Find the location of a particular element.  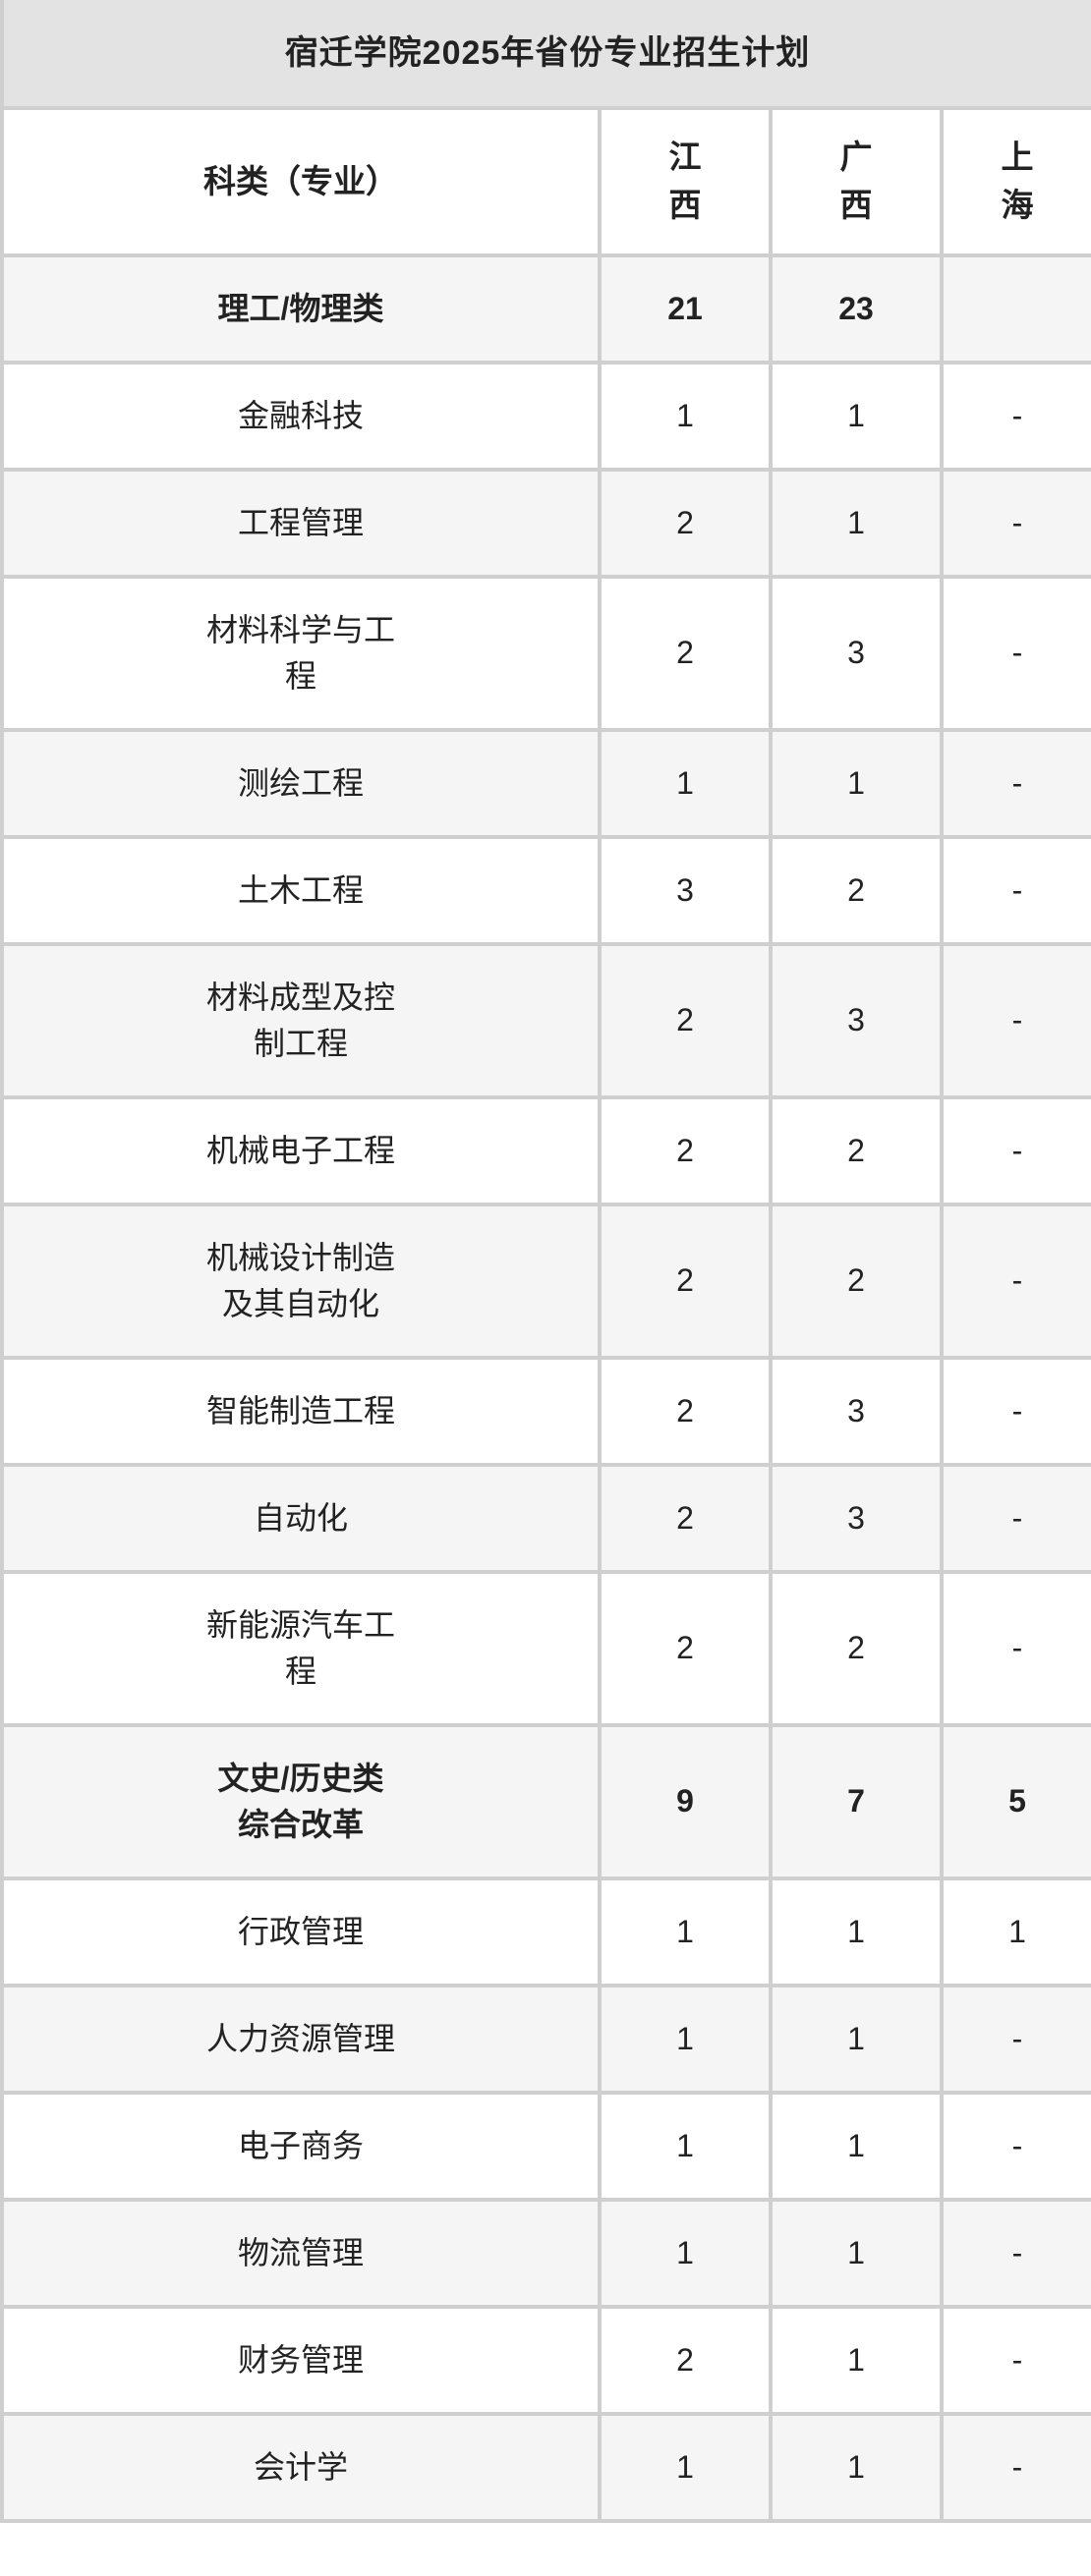

jiangxi-value-cell: 3 is located at coordinates (685, 890).